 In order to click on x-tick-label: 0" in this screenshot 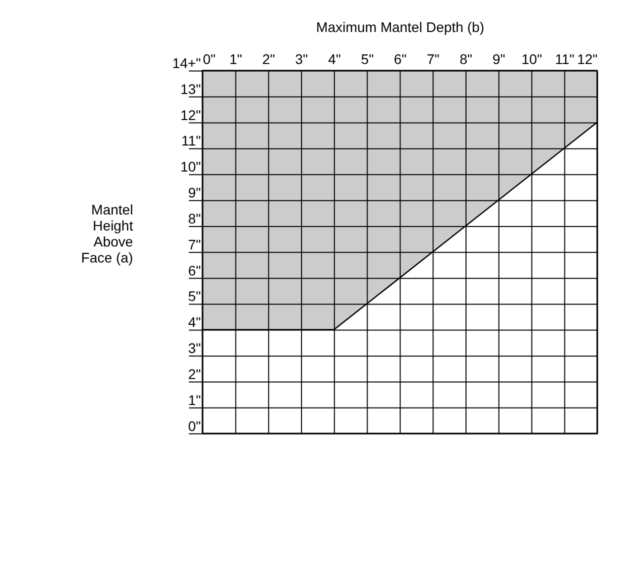, I will do `click(209, 59)`.